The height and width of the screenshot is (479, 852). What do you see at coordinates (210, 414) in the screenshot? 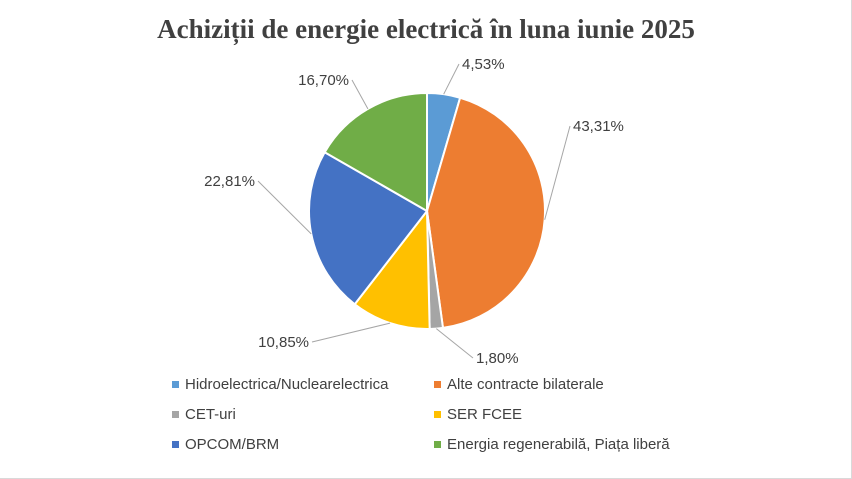
I see `legend-label: CET-uri` at bounding box center [210, 414].